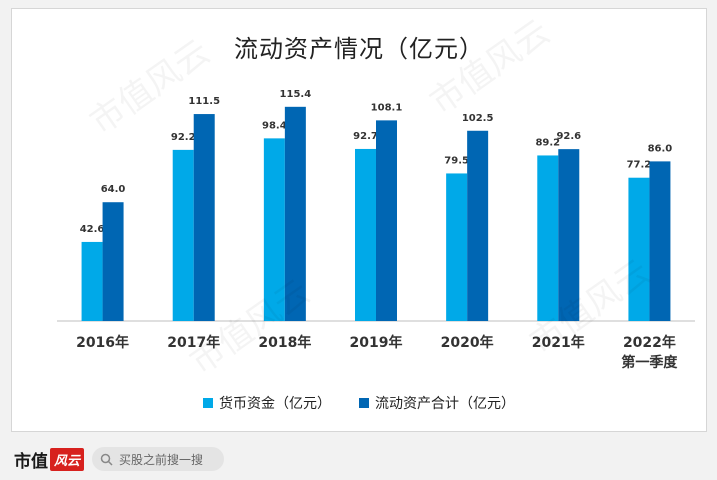 This screenshot has width=717, height=480. I want to click on data-label: 79.5, so click(456, 160).